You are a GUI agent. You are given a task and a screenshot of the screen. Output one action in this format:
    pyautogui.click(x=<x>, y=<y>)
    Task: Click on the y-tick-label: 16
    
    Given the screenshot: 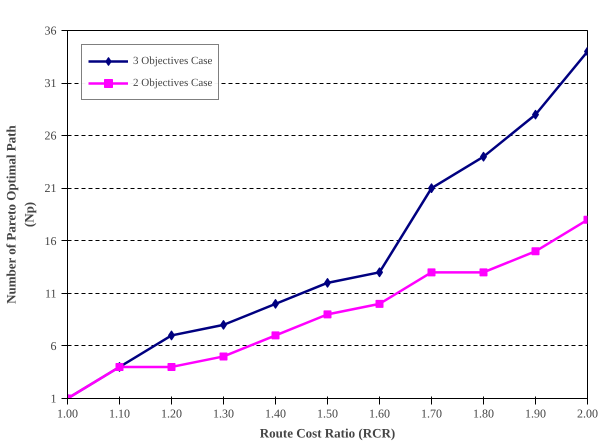 What is the action you would take?
    pyautogui.click(x=50, y=241)
    